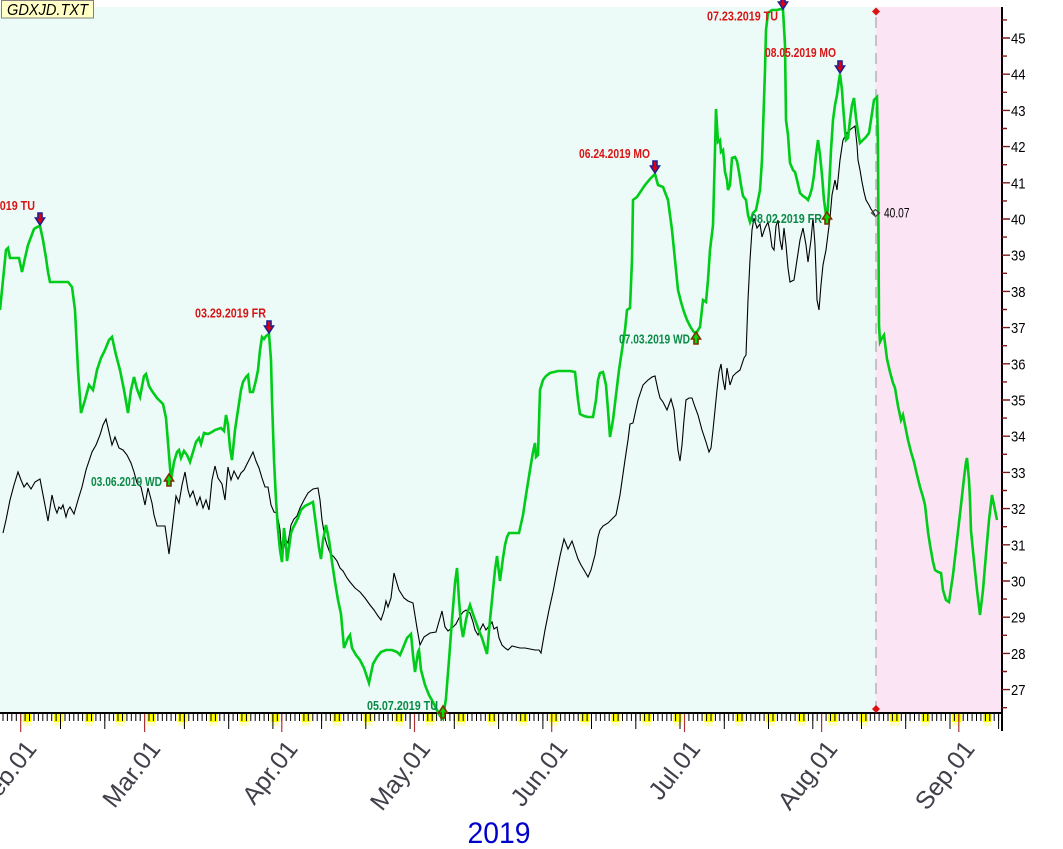 The image size is (1063, 849). Describe the element at coordinates (17, 205) in the screenshot. I see `svg-text: 02.05.2019 TU` at that location.